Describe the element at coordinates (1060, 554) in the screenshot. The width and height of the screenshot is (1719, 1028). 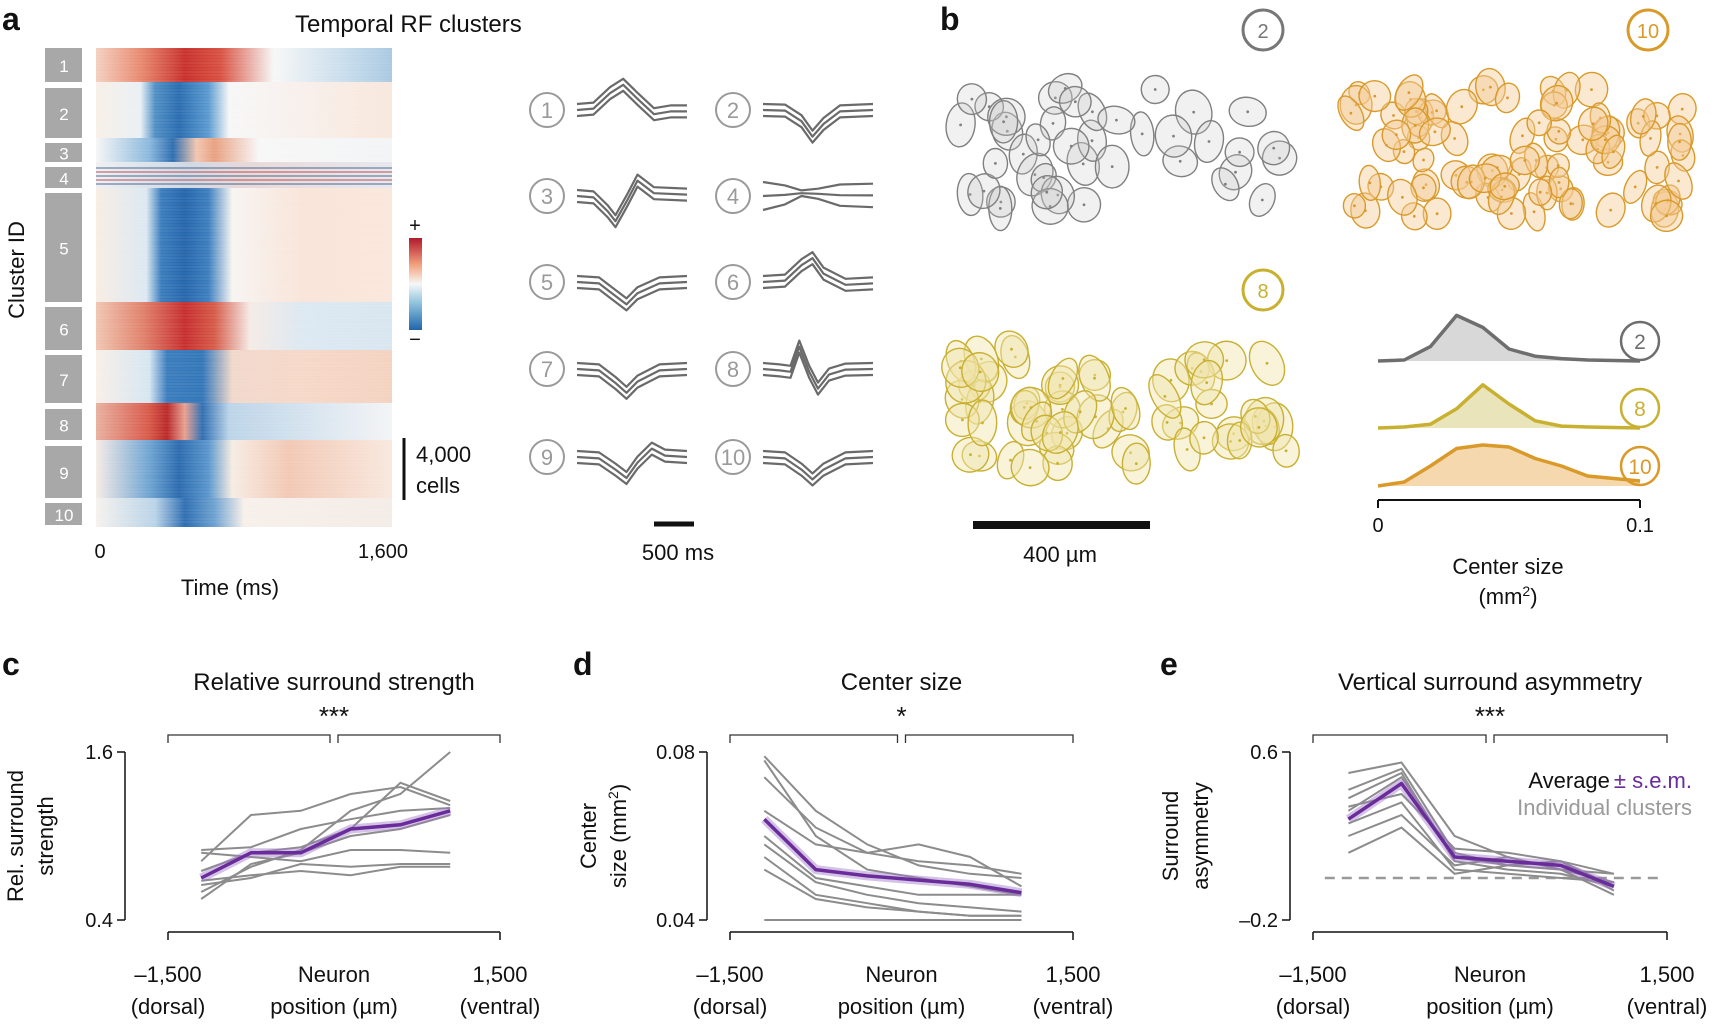
I see `distance-scalebar-label: 400 µm` at that location.